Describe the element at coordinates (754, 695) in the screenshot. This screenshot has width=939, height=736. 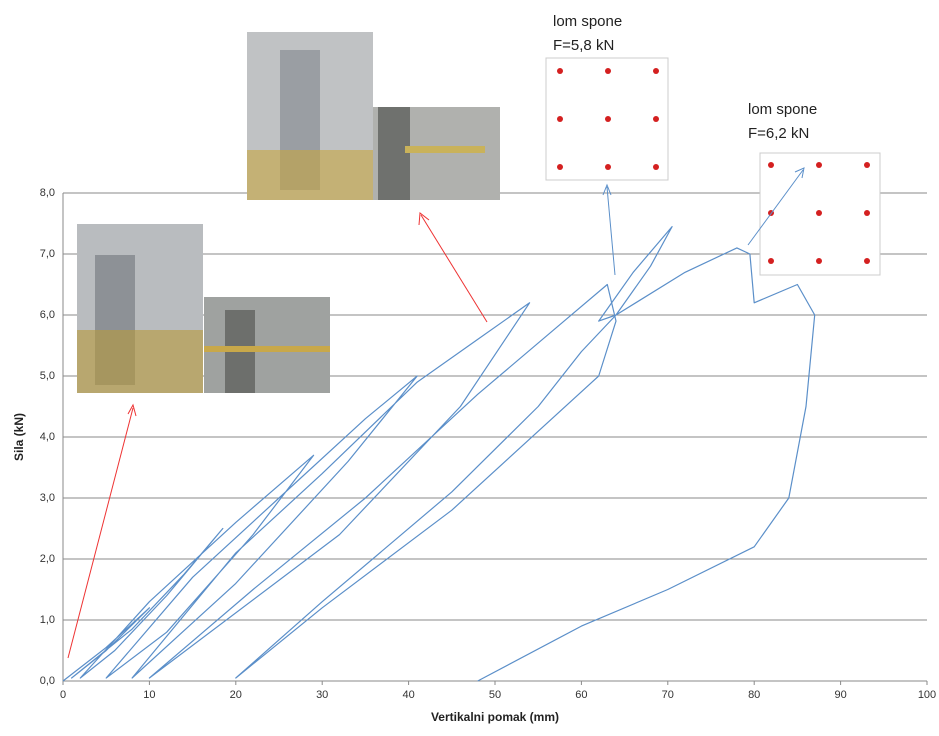
I see `x-tick-label: 80` at that location.